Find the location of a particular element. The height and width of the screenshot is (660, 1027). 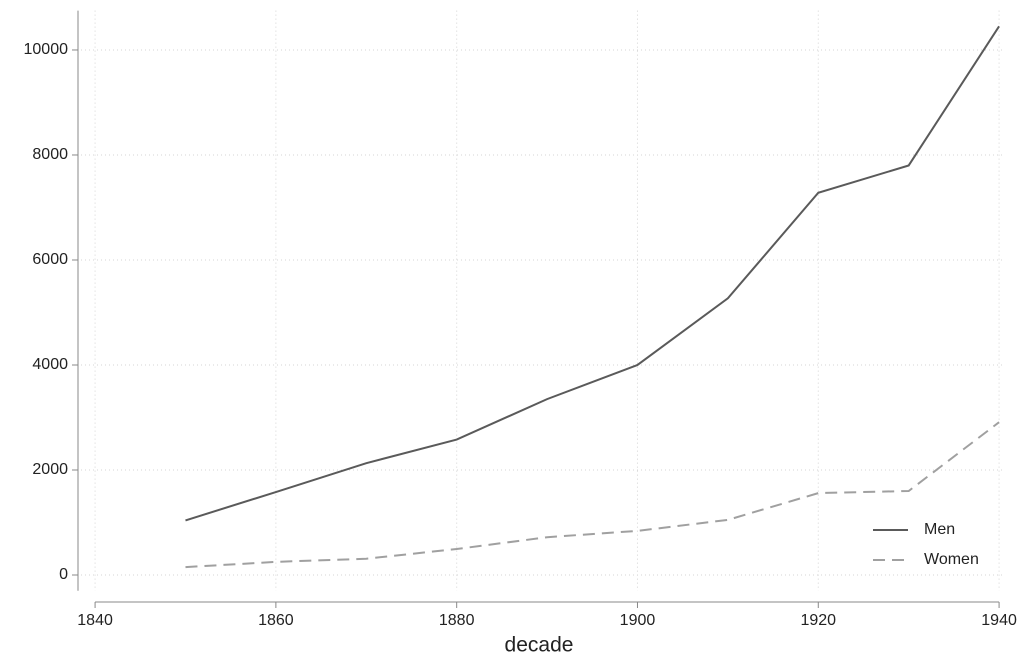

x-axis-title: decade is located at coordinates (539, 645).